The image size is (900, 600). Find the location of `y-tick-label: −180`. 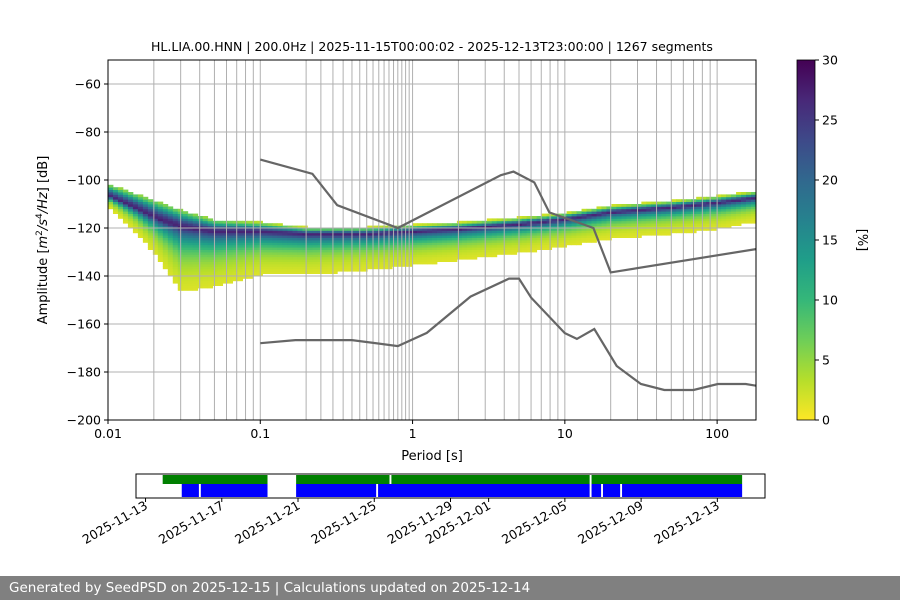

y-tick-label: −180 is located at coordinates (84, 372).